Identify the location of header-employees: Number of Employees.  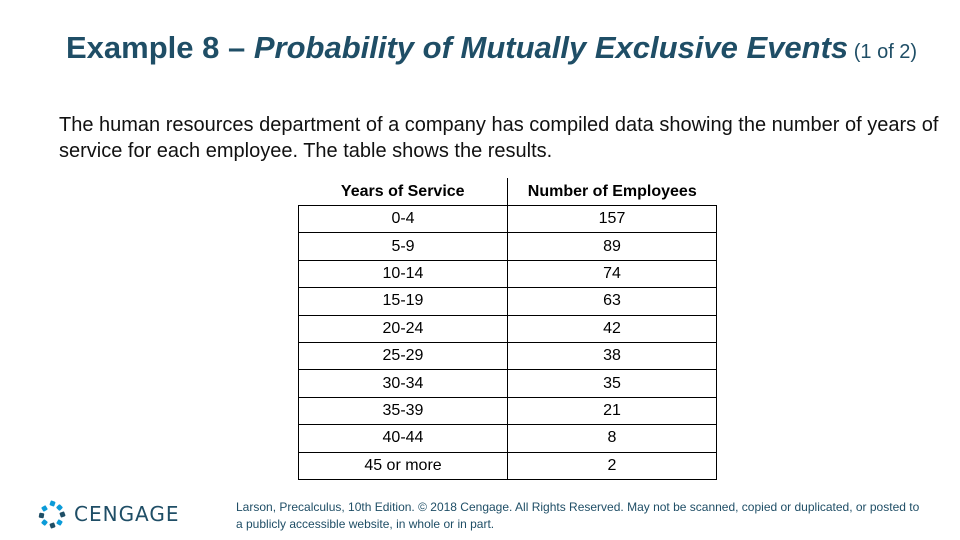
(612, 192).